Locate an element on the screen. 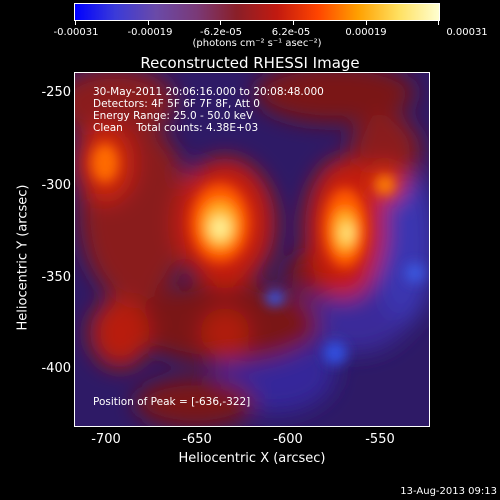  colorbar-tick-label: -0.00031 is located at coordinates (76, 32).